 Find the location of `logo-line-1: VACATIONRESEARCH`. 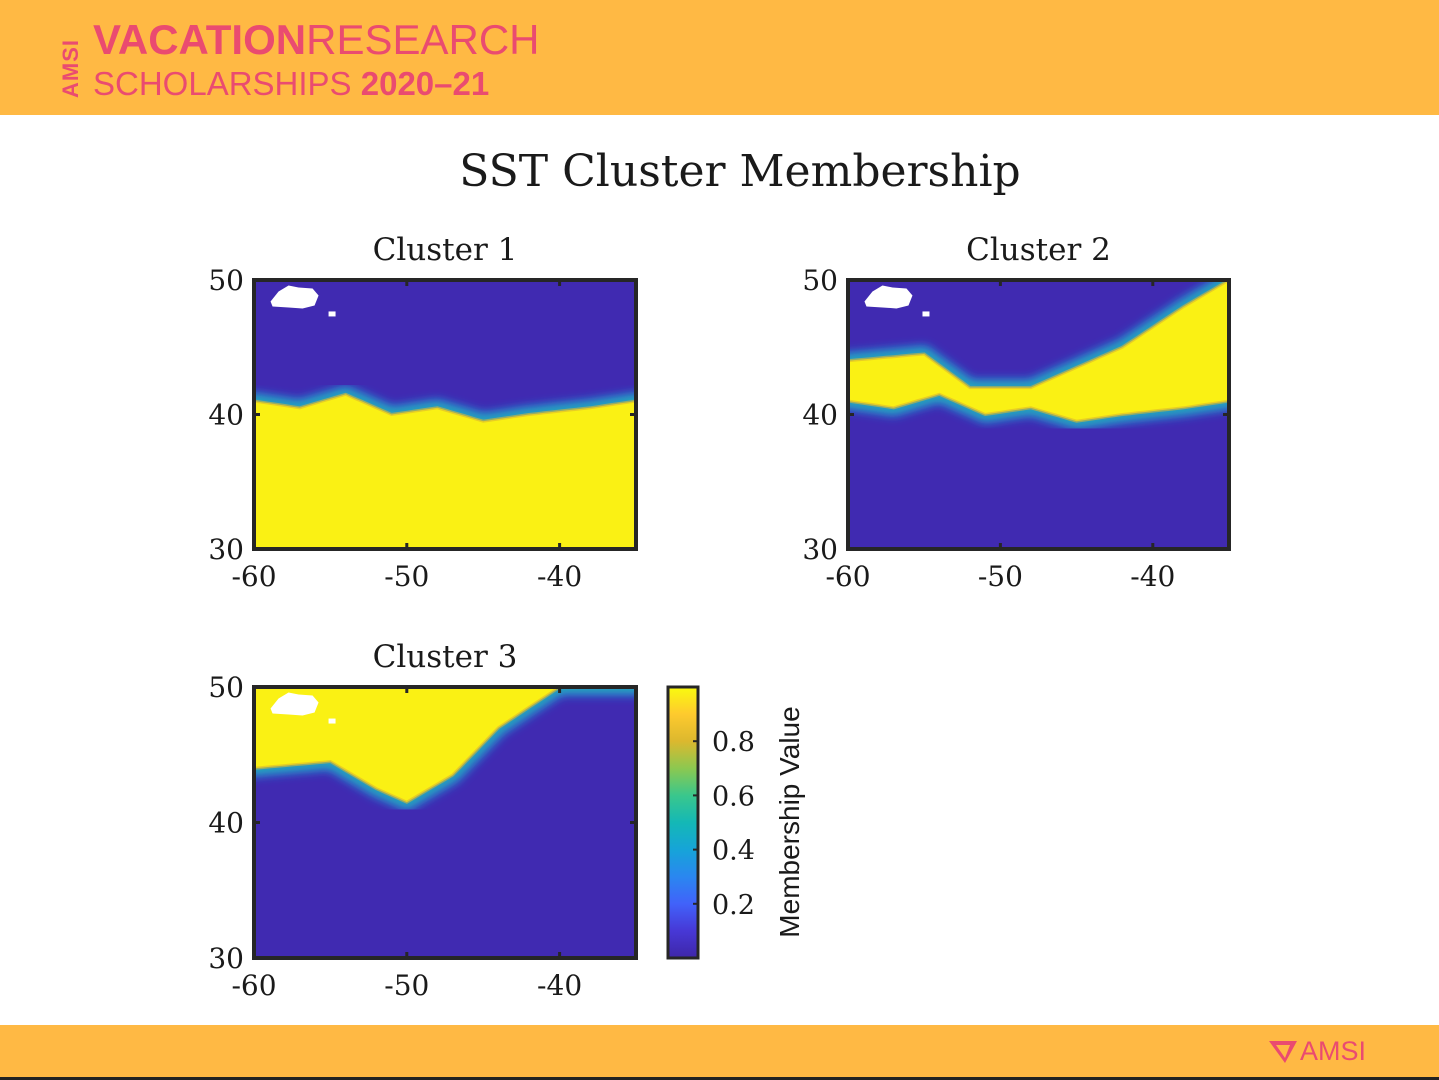

logo-line-1: VACATIONRESEARCH is located at coordinates (316, 40).